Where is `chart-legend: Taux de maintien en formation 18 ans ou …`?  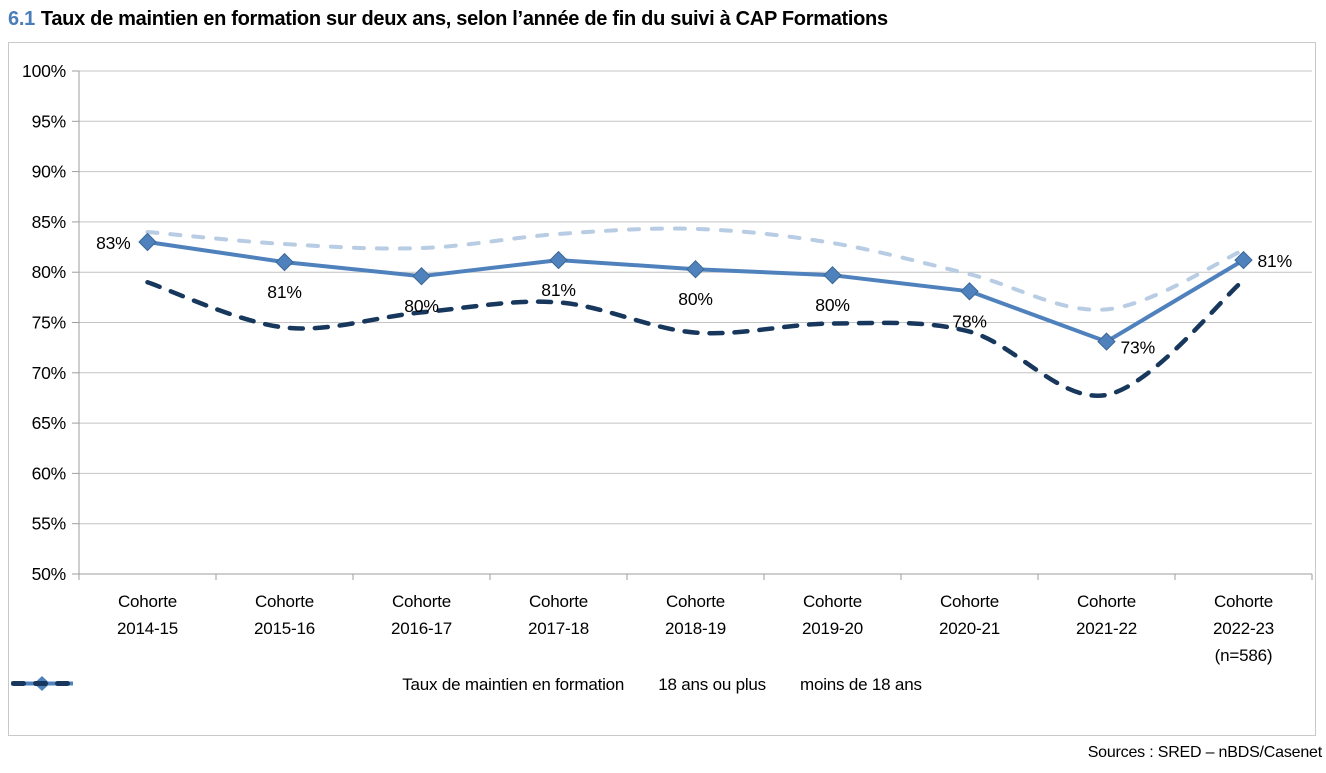
chart-legend: Taux de maintien en formation 18 ans ou … is located at coordinates (662, 685).